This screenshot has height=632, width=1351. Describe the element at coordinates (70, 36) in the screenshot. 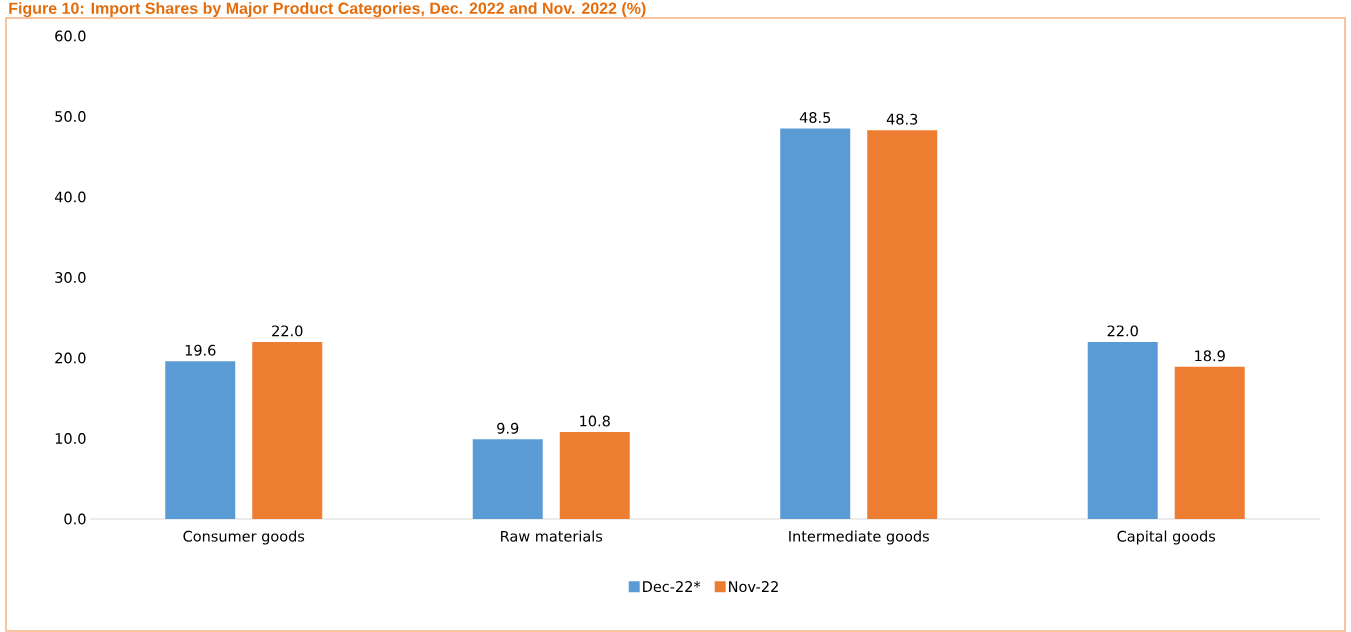

I see `y-tick-label: 60.0` at that location.